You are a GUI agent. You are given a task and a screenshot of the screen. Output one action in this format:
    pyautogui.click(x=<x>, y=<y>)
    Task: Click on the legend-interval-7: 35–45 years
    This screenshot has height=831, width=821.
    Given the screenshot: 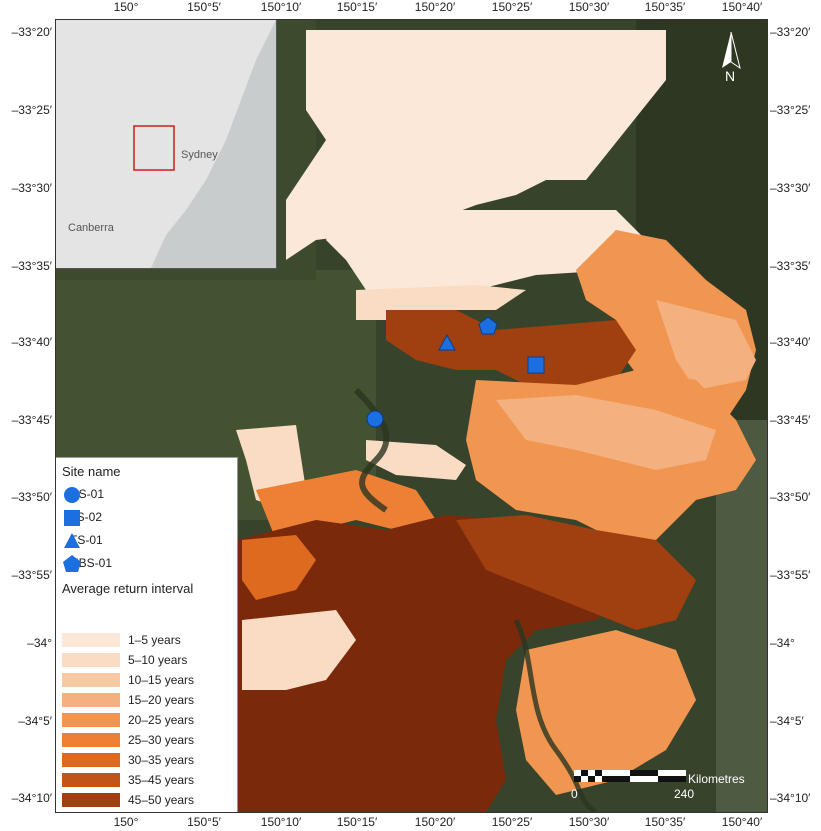 What is the action you would take?
    pyautogui.click(x=128, y=780)
    